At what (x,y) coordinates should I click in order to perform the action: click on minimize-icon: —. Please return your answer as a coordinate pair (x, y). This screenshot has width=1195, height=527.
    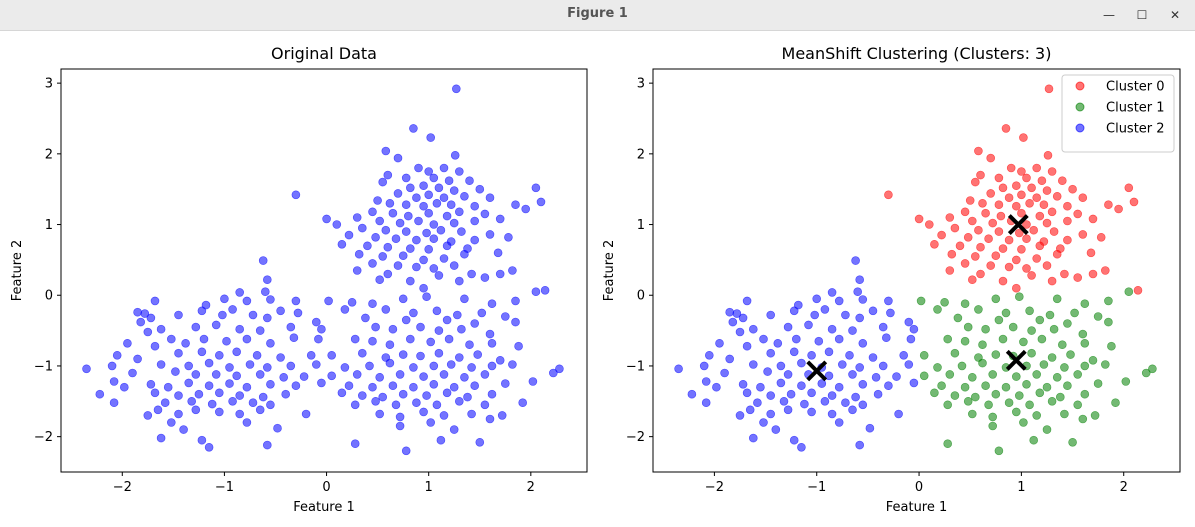
    Looking at the image, I should click on (1109, 15).